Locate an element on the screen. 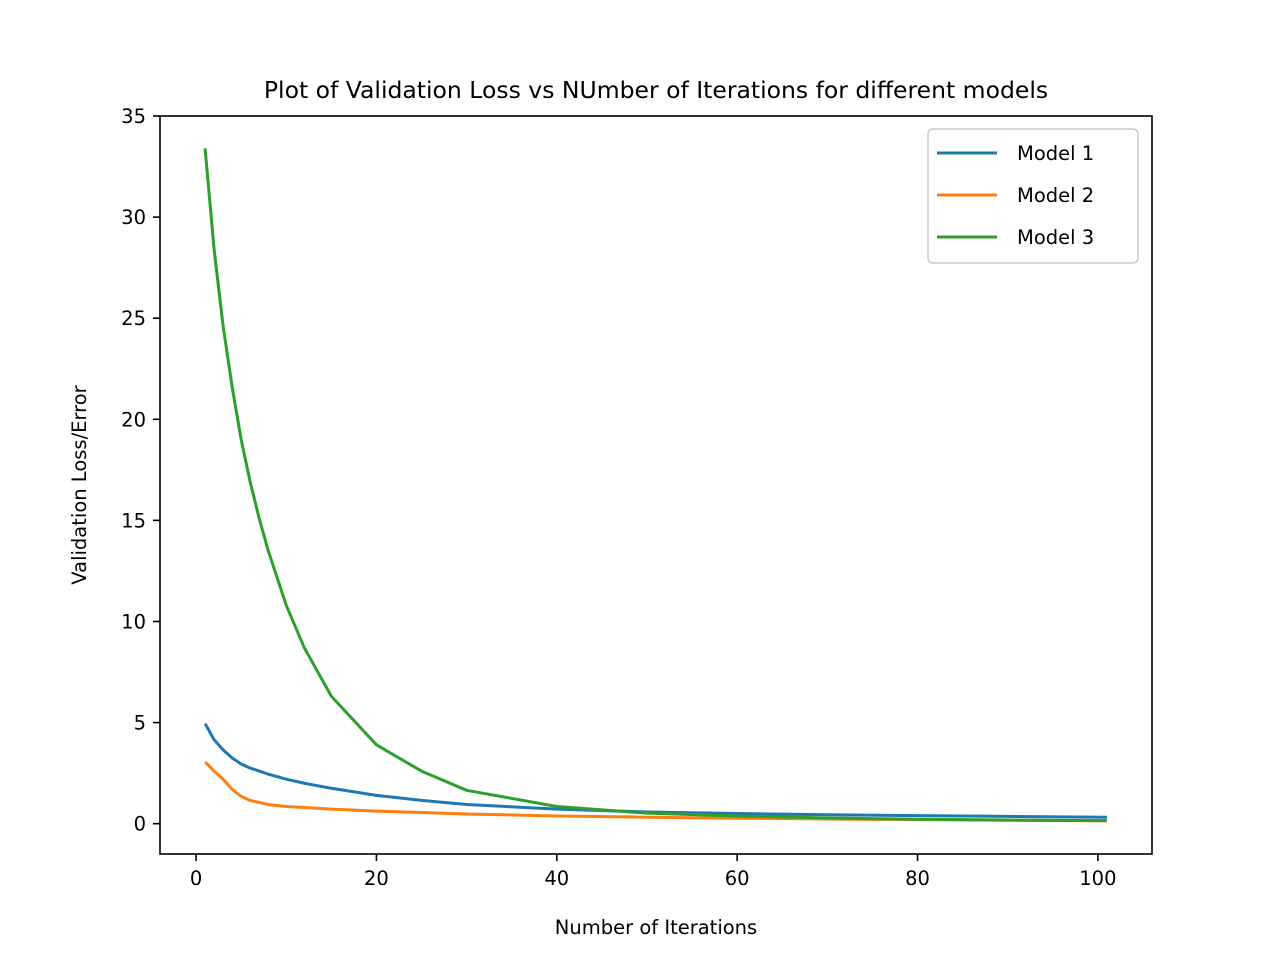 The height and width of the screenshot is (960, 1280). y-tick-label: 35 is located at coordinates (133, 116).